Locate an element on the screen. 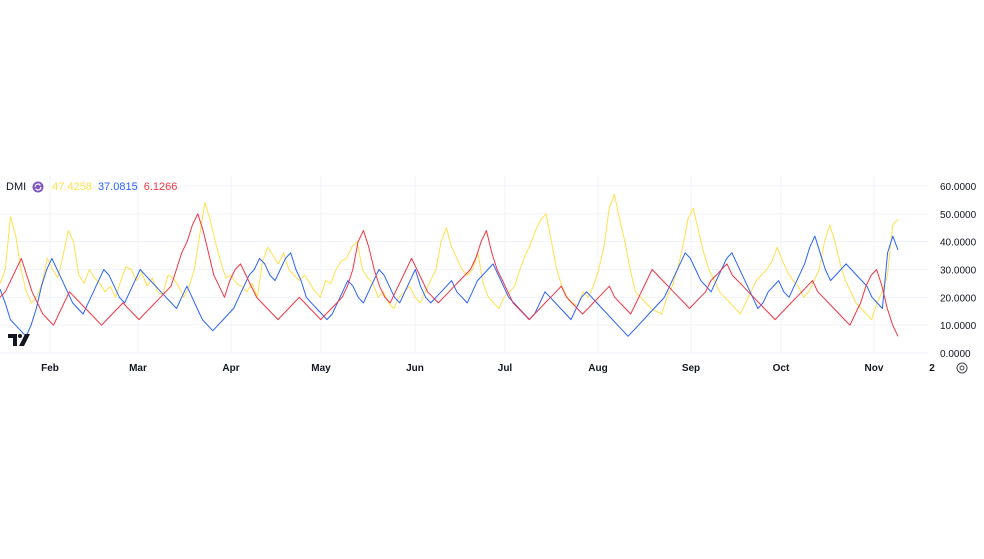 The image size is (984, 559). indicator-legend: DMI 47.4258 37.0815 6.1266 is located at coordinates (94, 187).